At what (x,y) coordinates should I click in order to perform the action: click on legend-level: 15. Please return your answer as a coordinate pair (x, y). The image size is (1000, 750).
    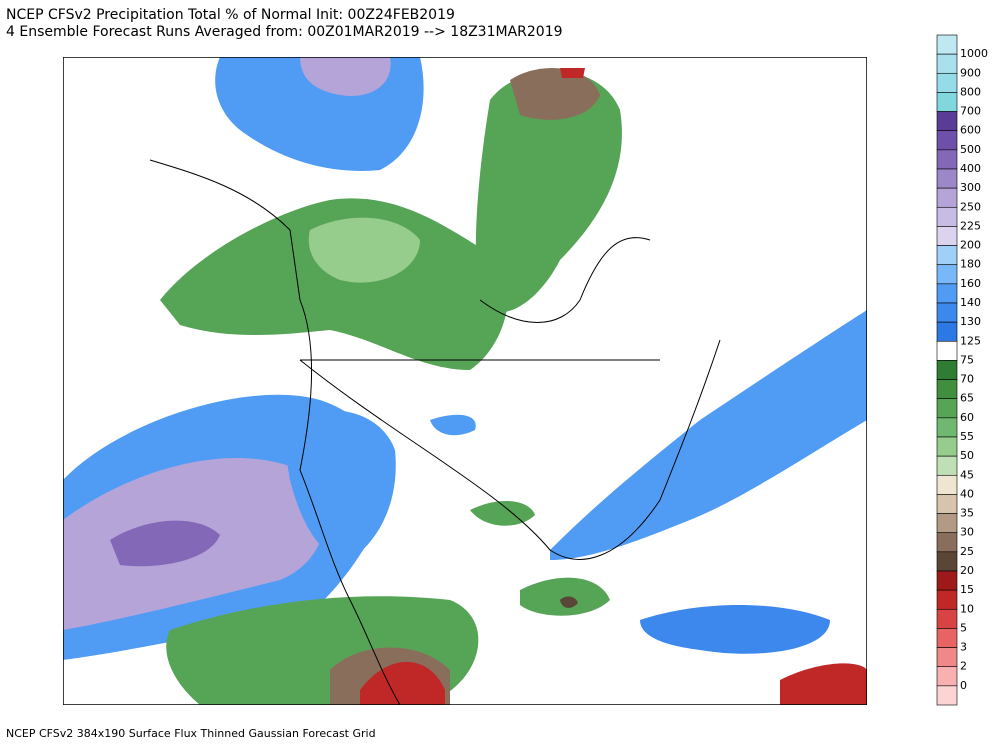
    Looking at the image, I should click on (967, 589).